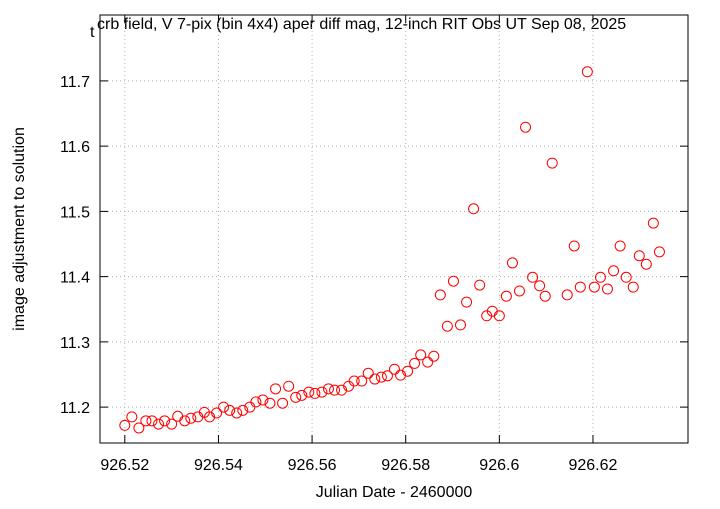 The height and width of the screenshot is (509, 720). What do you see at coordinates (499, 465) in the screenshot?
I see `x-tick-label: 926.6` at bounding box center [499, 465].